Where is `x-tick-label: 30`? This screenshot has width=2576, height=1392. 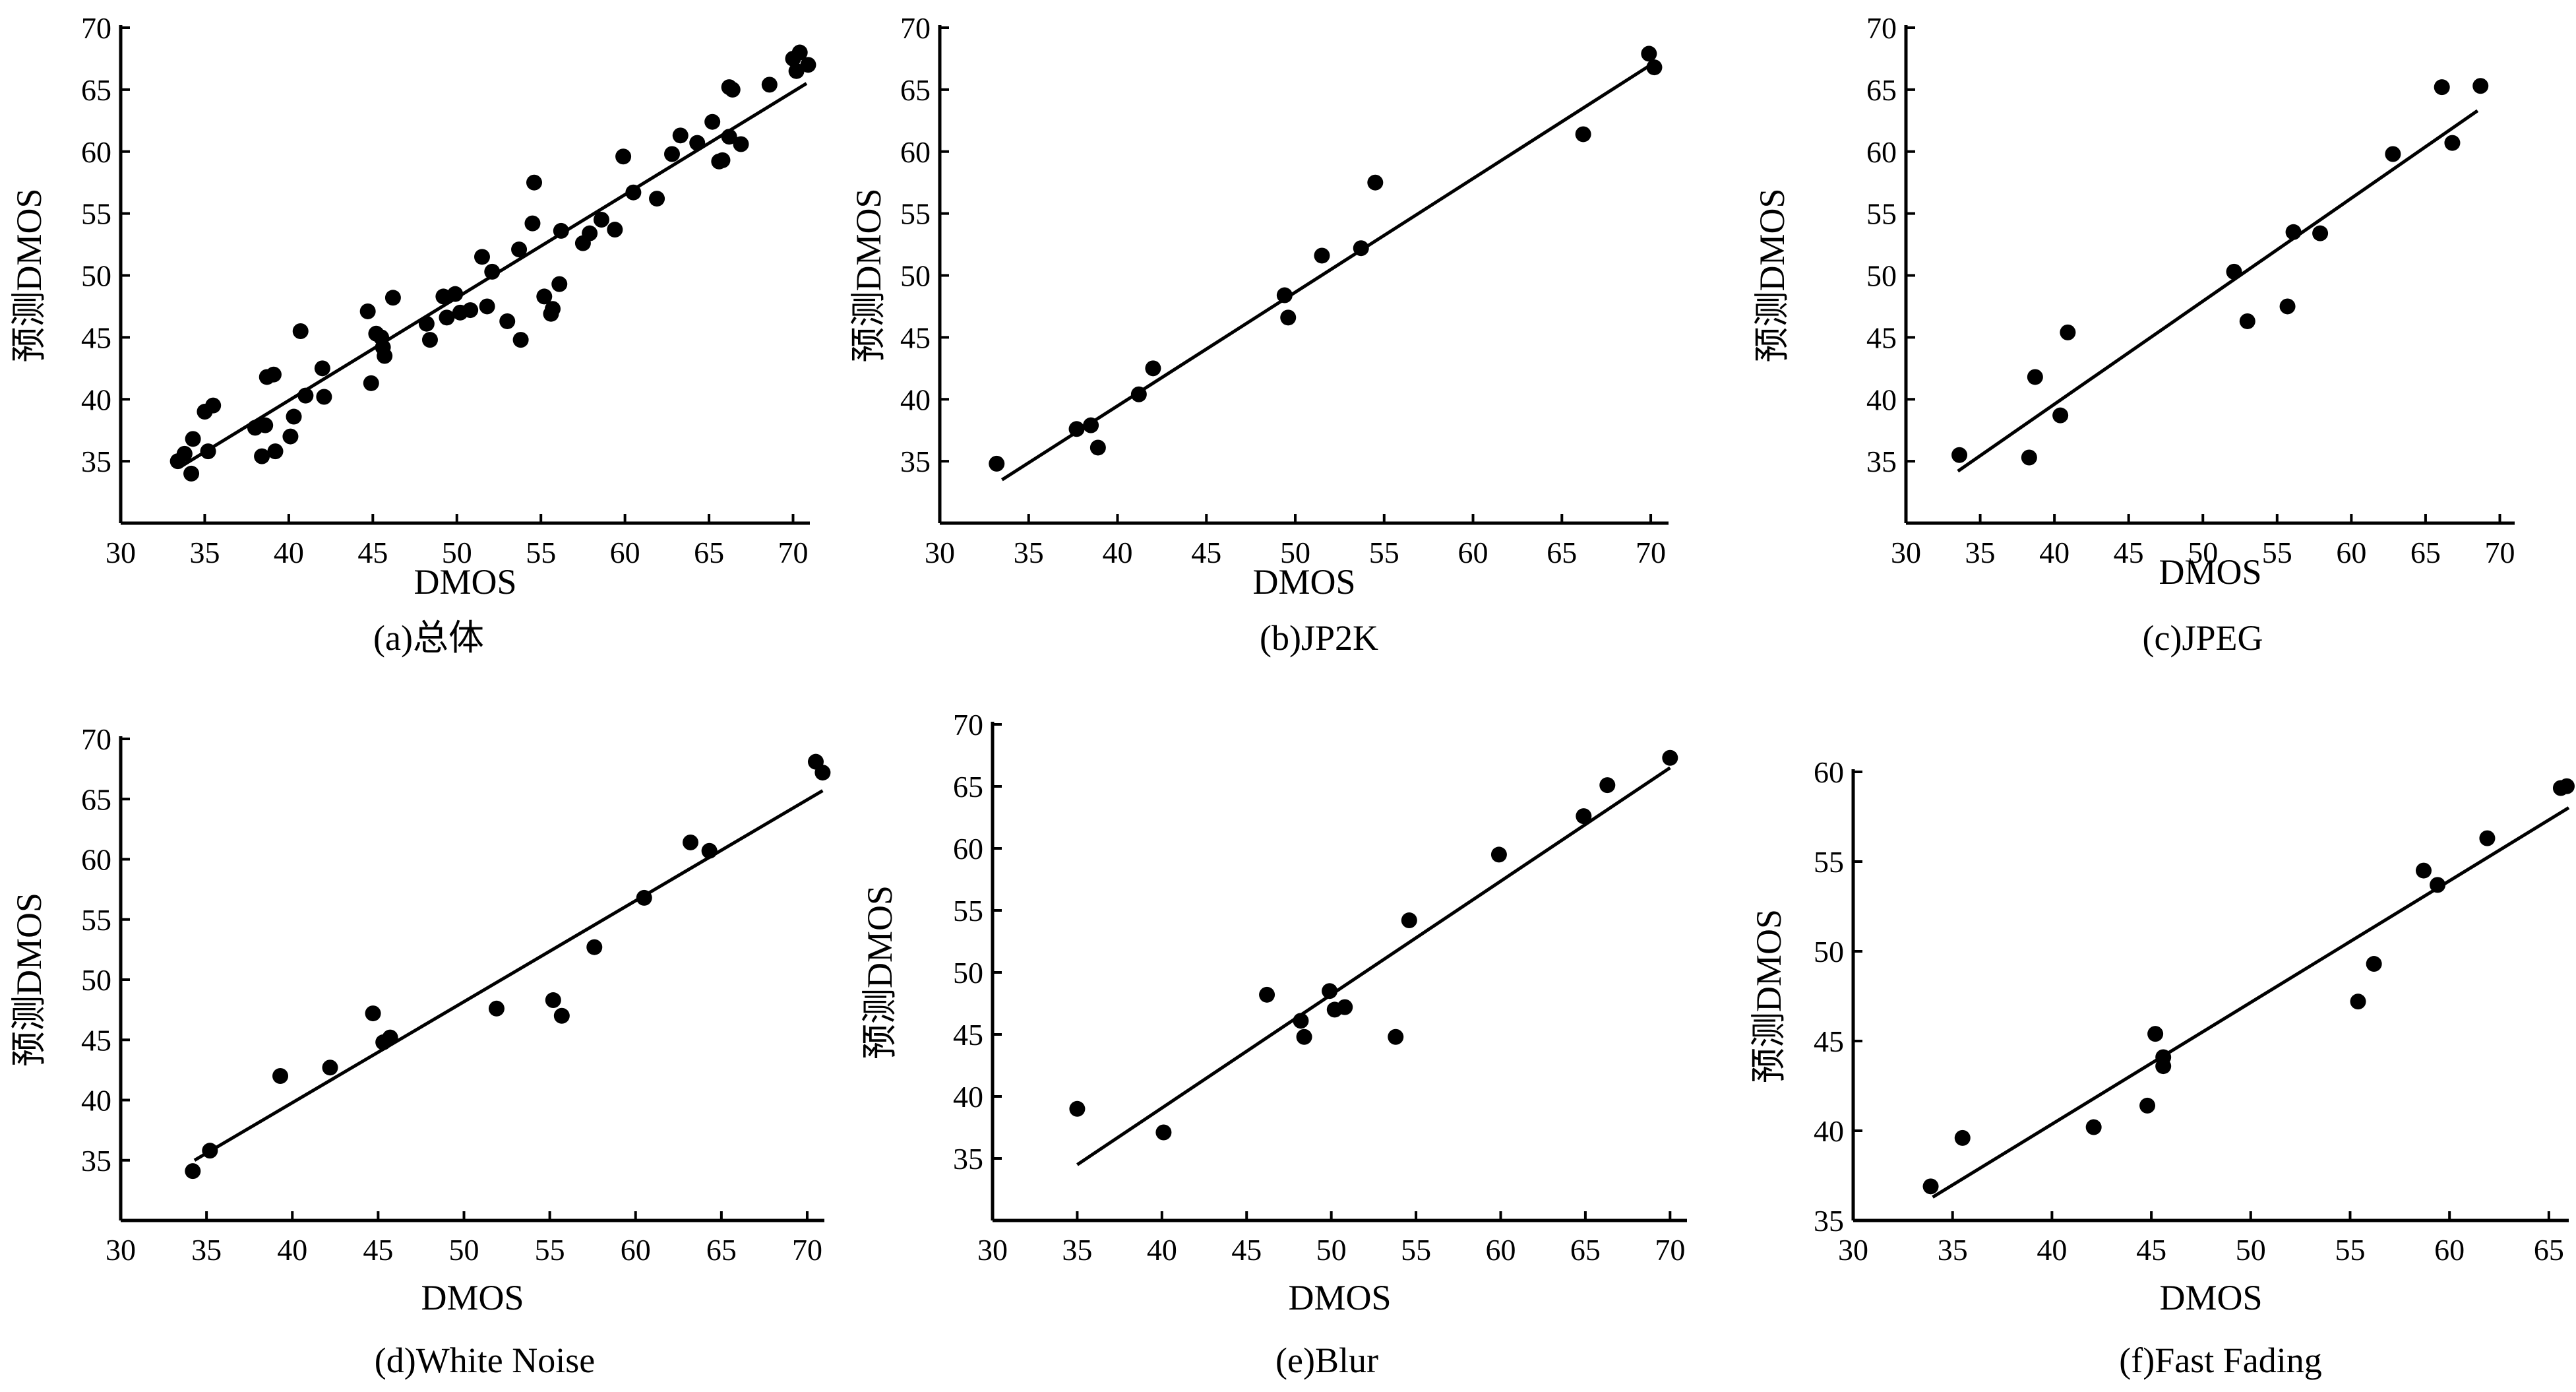 x-tick-label: 30 is located at coordinates (992, 1250).